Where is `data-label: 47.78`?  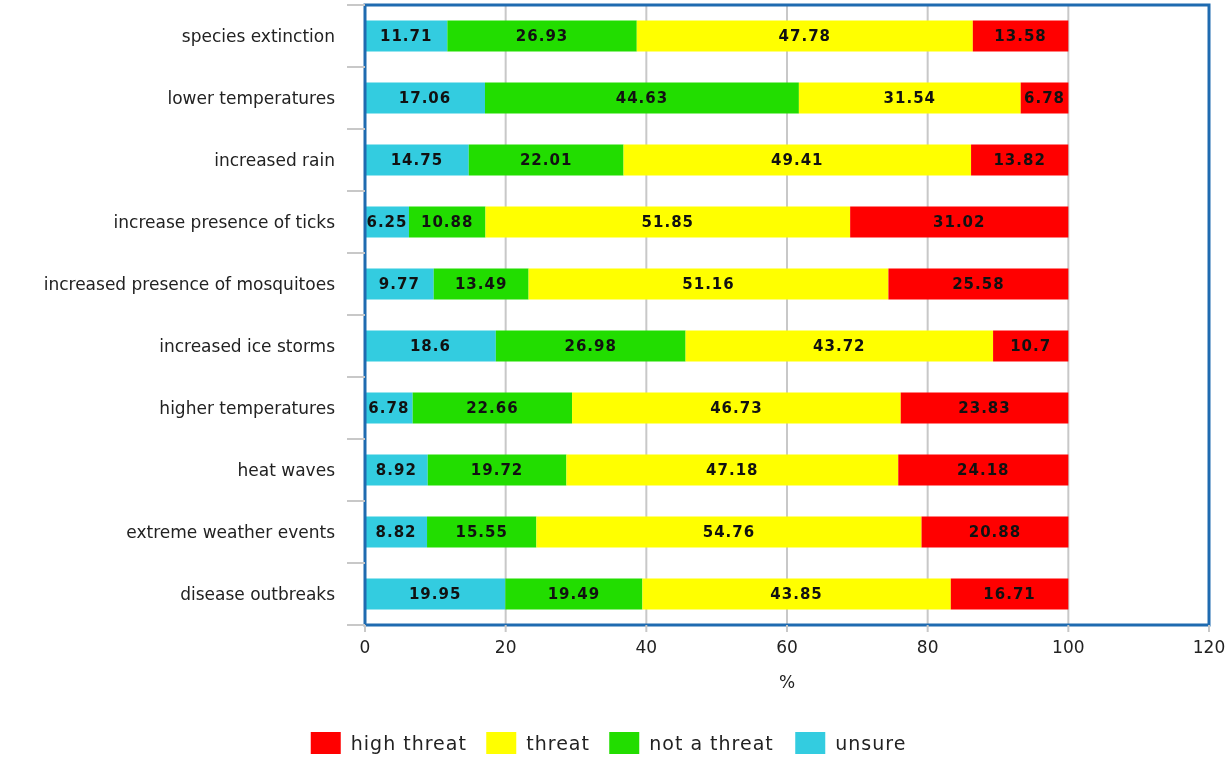
data-label: 47.78 is located at coordinates (805, 36).